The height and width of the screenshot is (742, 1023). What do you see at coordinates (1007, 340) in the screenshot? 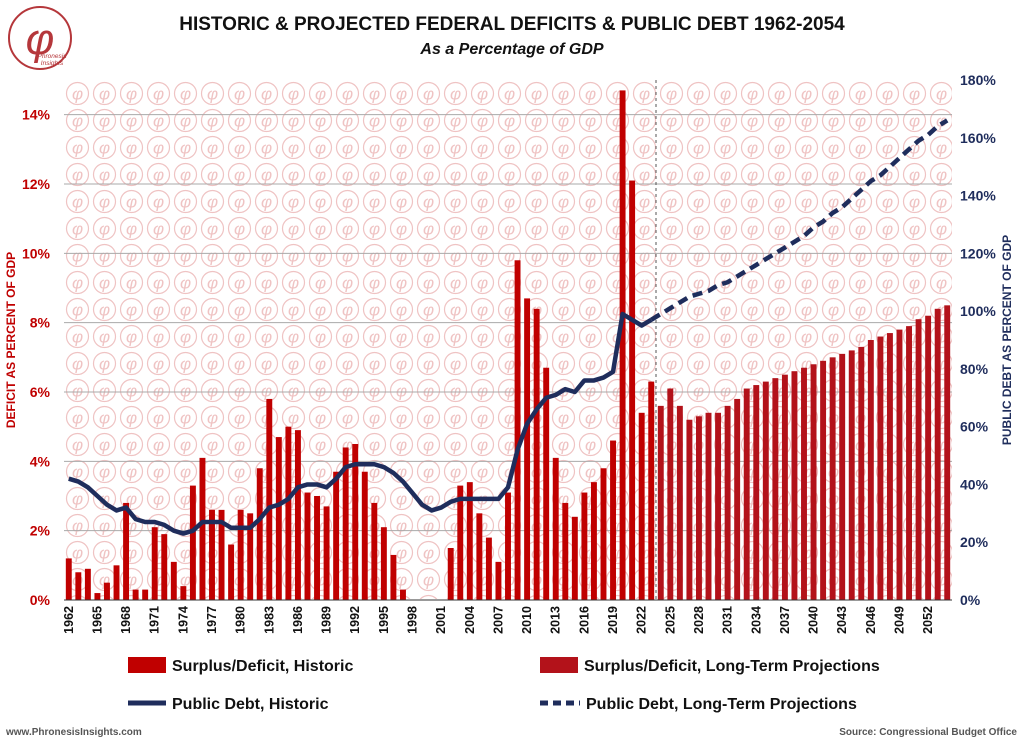
I see `right-axis-label: PUBLIC DEBT AS PERCENT OF GDP` at bounding box center [1007, 340].